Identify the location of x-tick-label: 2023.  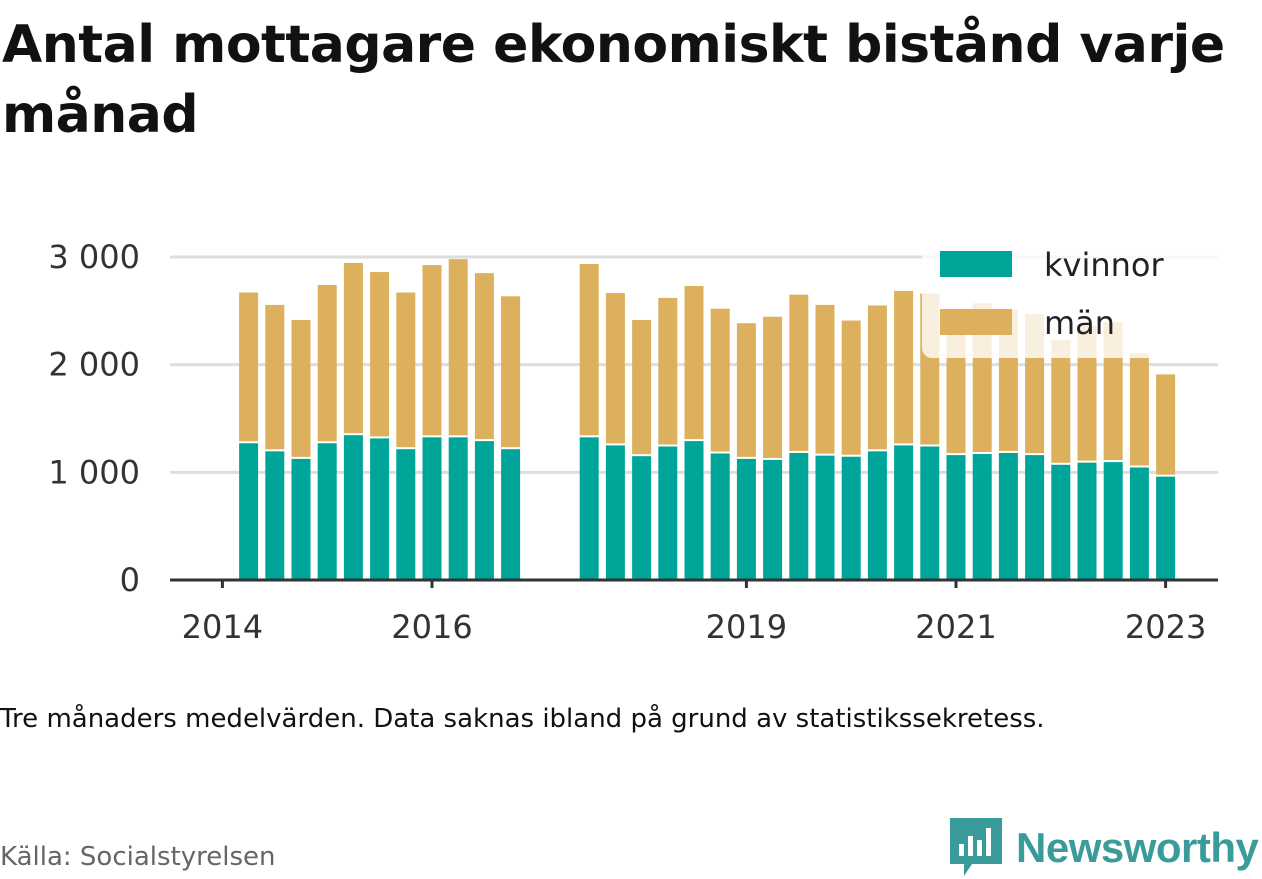
(1165, 627).